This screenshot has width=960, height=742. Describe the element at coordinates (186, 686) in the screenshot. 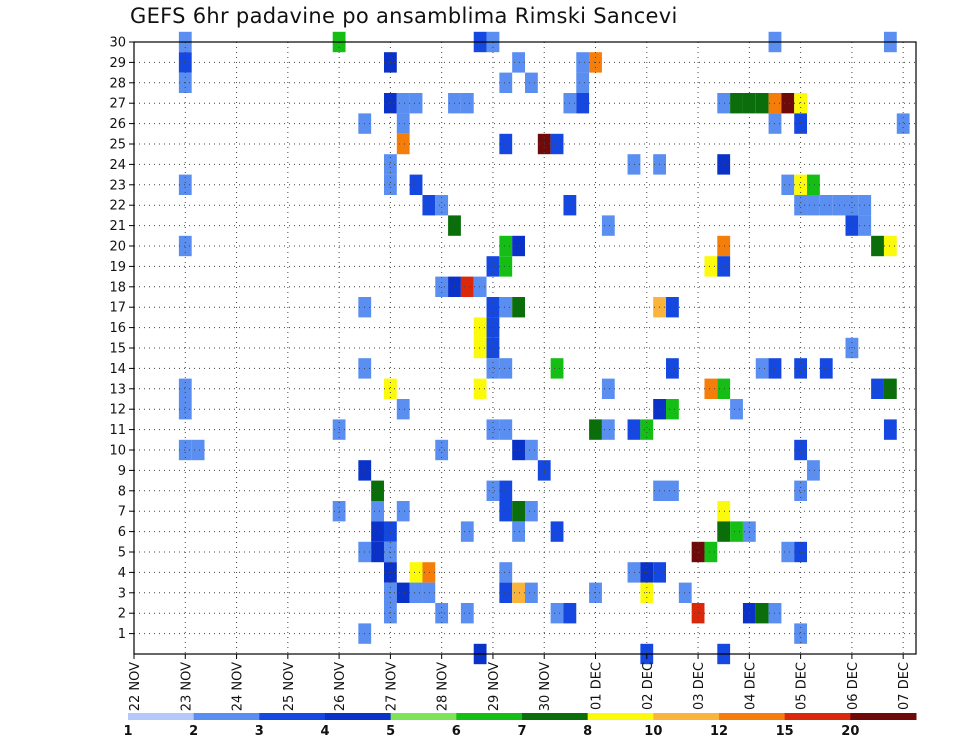

I see `x-tick-label: 23 NOV` at that location.